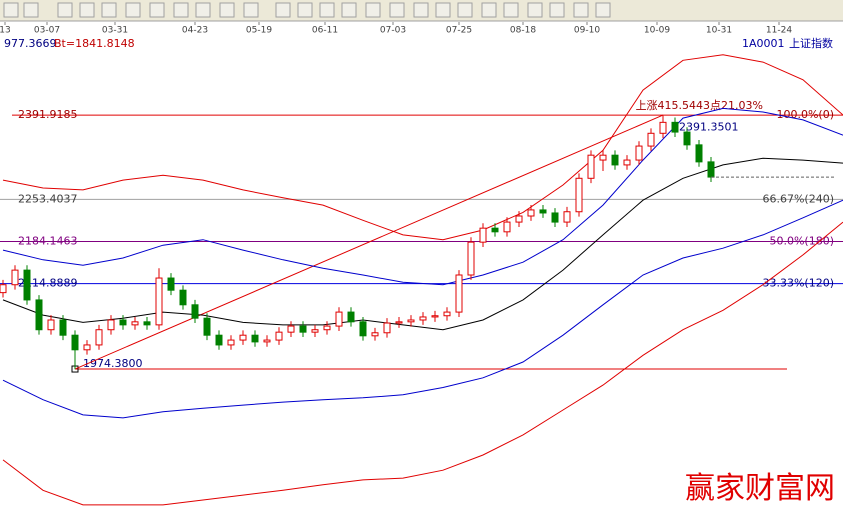 The width and height of the screenshot is (843, 514). Describe the element at coordinates (811, 43) in the screenshot. I see `symbol-name: 上证指数` at that location.